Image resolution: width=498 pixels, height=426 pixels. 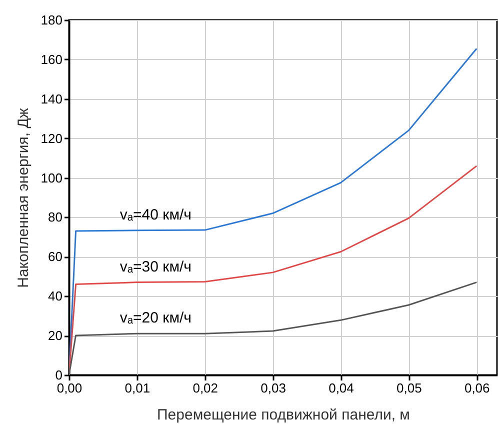 I want to click on y-tick-label: 140, so click(x=51, y=98).